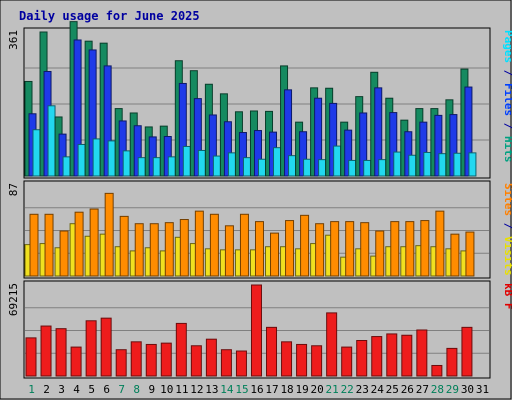 The width and height of the screenshot is (512, 400). What do you see at coordinates (136, 389) in the screenshot?
I see `x-tick-label: 8` at bounding box center [136, 389].